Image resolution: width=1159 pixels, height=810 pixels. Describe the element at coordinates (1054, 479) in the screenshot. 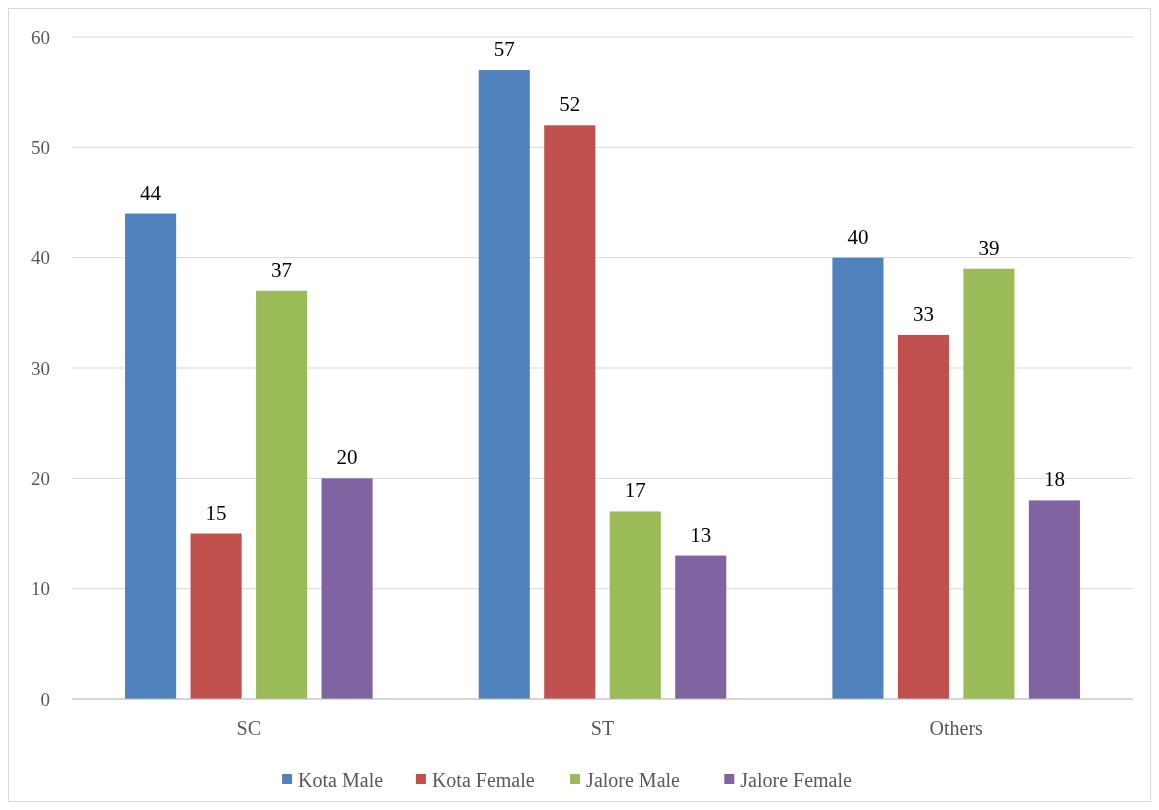

I see `data-label: 18` at that location.